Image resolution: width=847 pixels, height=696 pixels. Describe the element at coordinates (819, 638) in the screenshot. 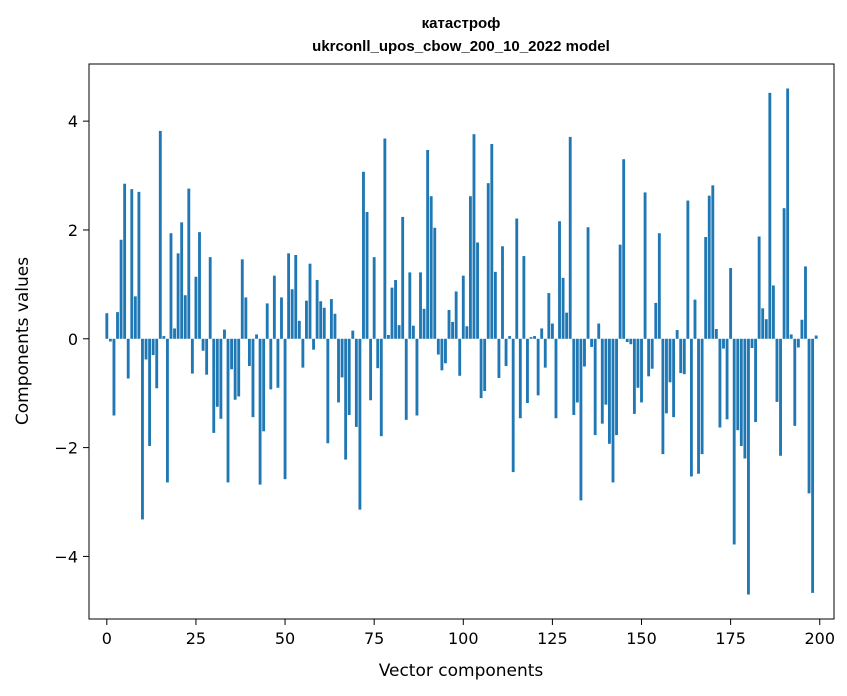

I see `x-tick-label: 200` at that location.